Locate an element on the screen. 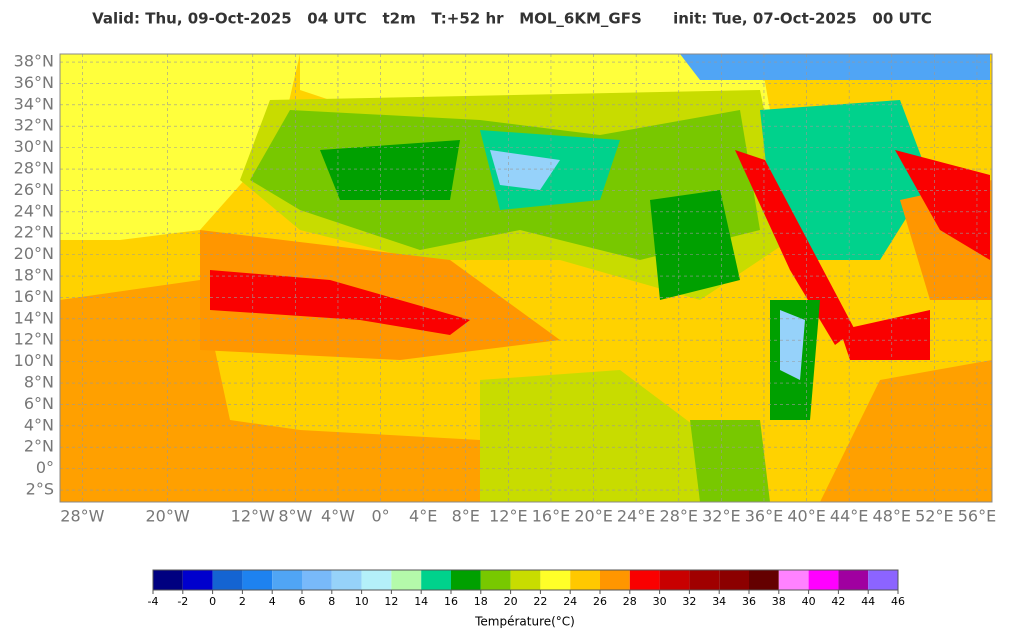  lon-tick-label: 8°W is located at coordinates (295, 516).